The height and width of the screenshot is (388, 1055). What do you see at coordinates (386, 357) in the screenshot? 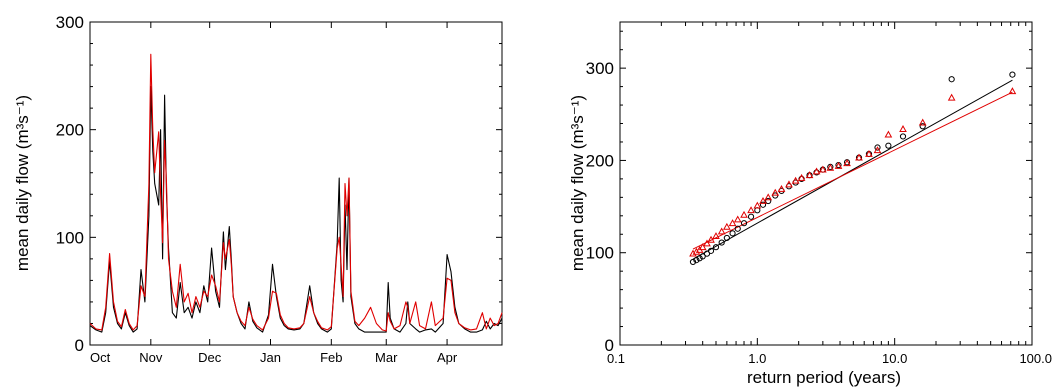
I see `hydrograph-x-tick-label: Mar` at bounding box center [386, 357].